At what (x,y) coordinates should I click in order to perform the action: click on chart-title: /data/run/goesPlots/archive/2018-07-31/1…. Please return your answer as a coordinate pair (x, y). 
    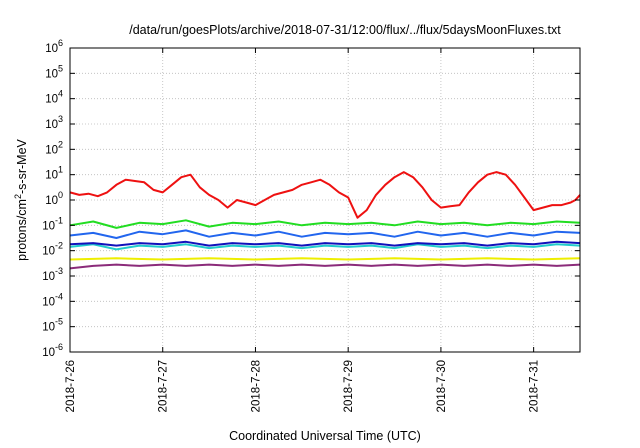
    Looking at the image, I should click on (345, 30).